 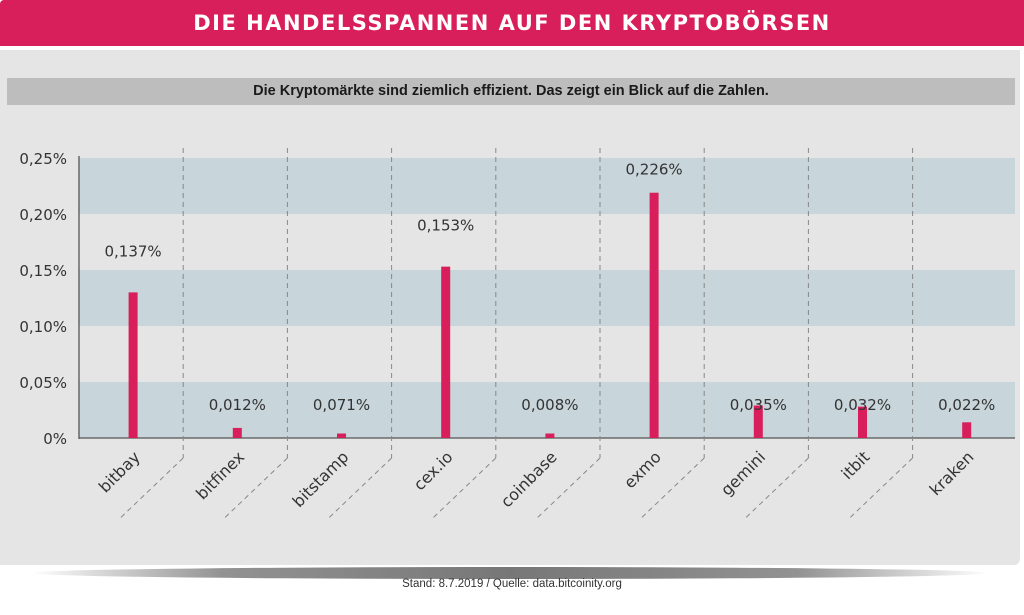 What do you see at coordinates (445, 226) in the screenshot?
I see `value-label: 0,153%` at bounding box center [445, 226].